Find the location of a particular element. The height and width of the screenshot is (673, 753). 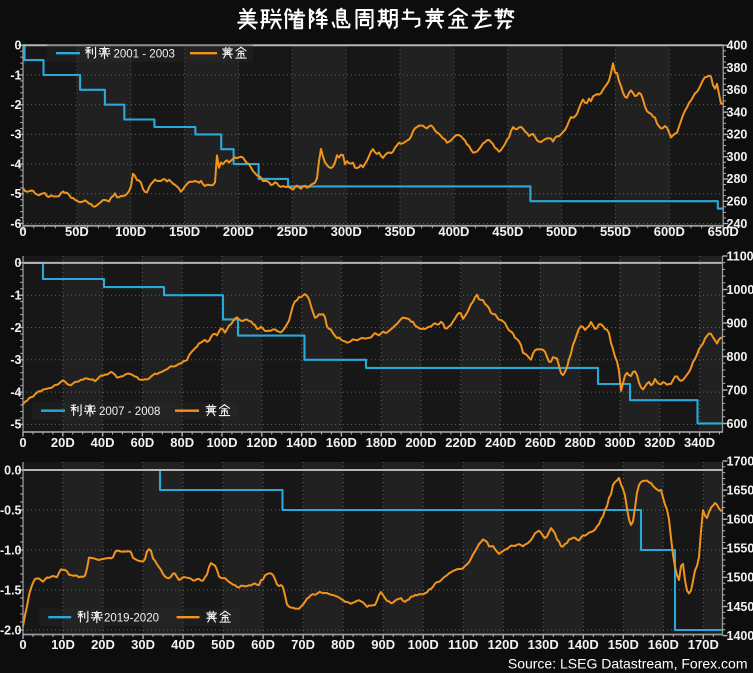

svg-text: 550D is located at coordinates (615, 231).